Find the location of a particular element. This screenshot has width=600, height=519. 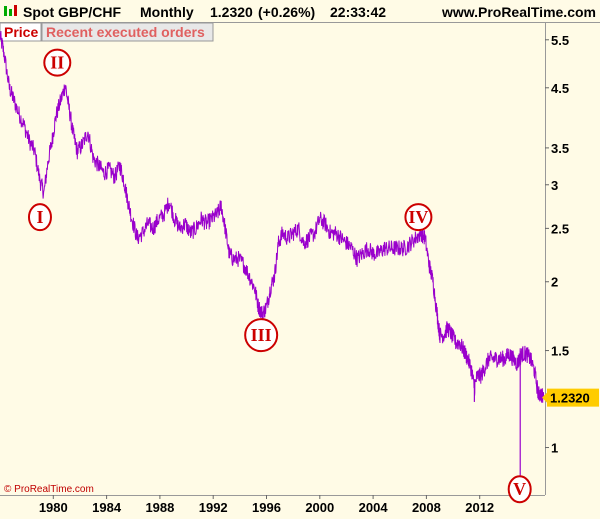

last-price-label: 1.2320 is located at coordinates (570, 398).